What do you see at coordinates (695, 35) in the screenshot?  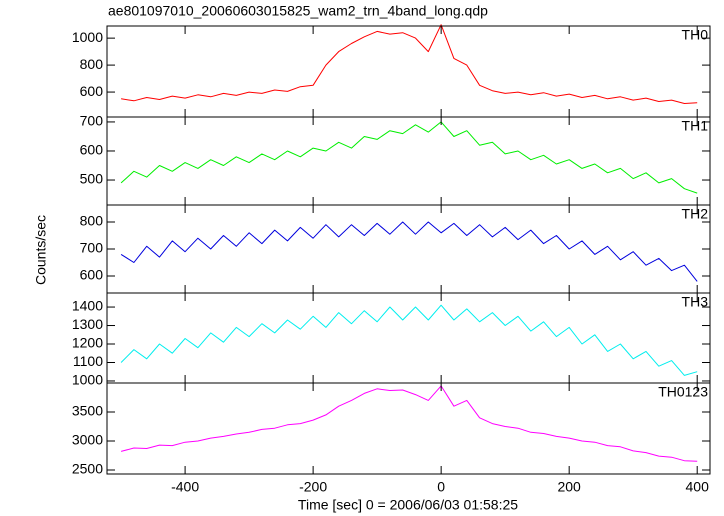 I see `band-label: TH0` at bounding box center [695, 35].